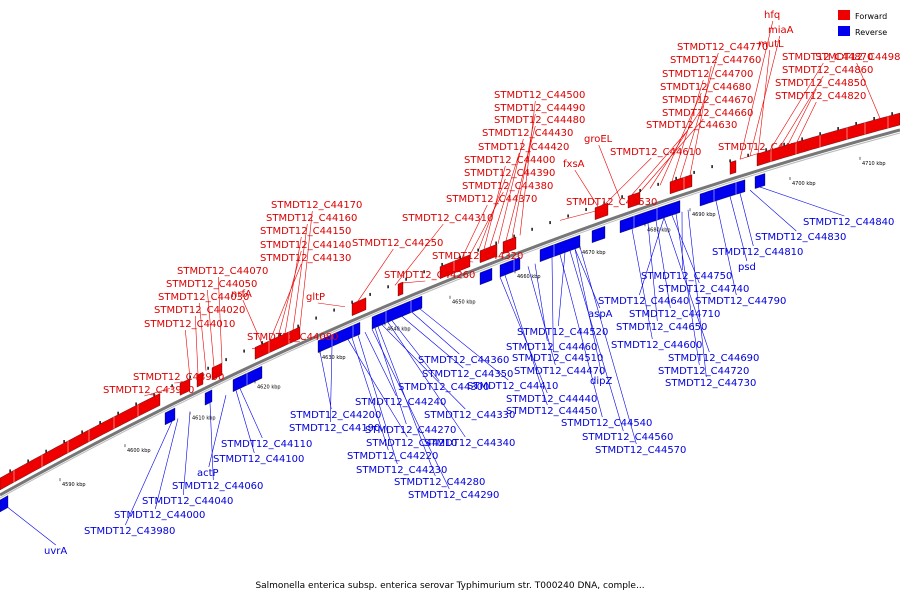 This screenshot has width=900, height=600. Describe the element at coordinates (539, 108) in the screenshot. I see `forward-gene-label-stmdt12-c44490: STMDT12_C44490` at that location.